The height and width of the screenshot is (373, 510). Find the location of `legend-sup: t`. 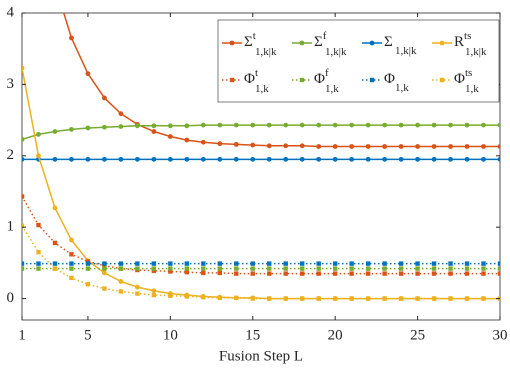

legend-sup: t is located at coordinates (256, 73).